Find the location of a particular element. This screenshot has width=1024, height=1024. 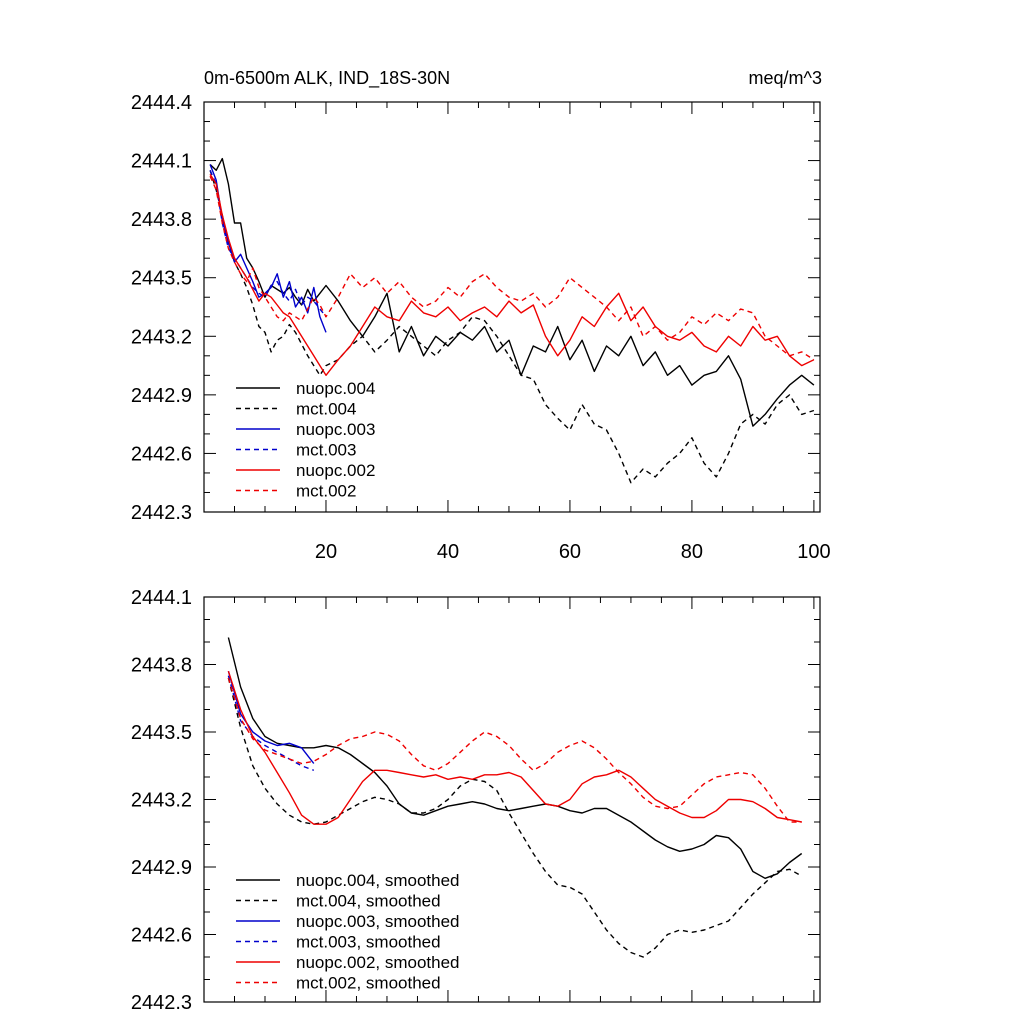

legend-label: nuopc.002, smoothed is located at coordinates (378, 962).